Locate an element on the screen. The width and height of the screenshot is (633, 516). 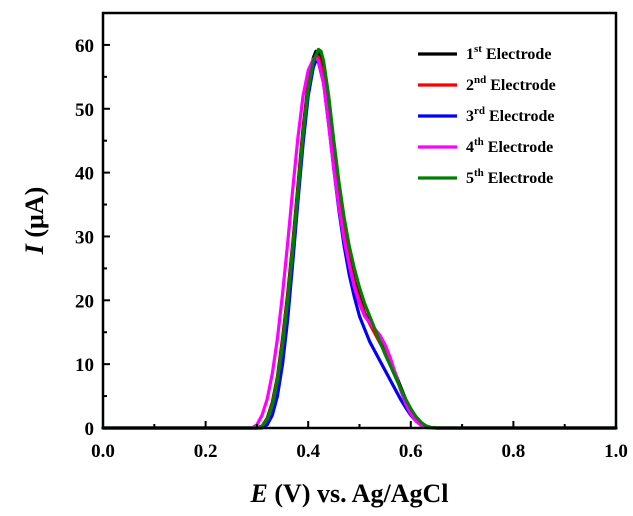
y-tick-label: 60 is located at coordinates (84, 46).